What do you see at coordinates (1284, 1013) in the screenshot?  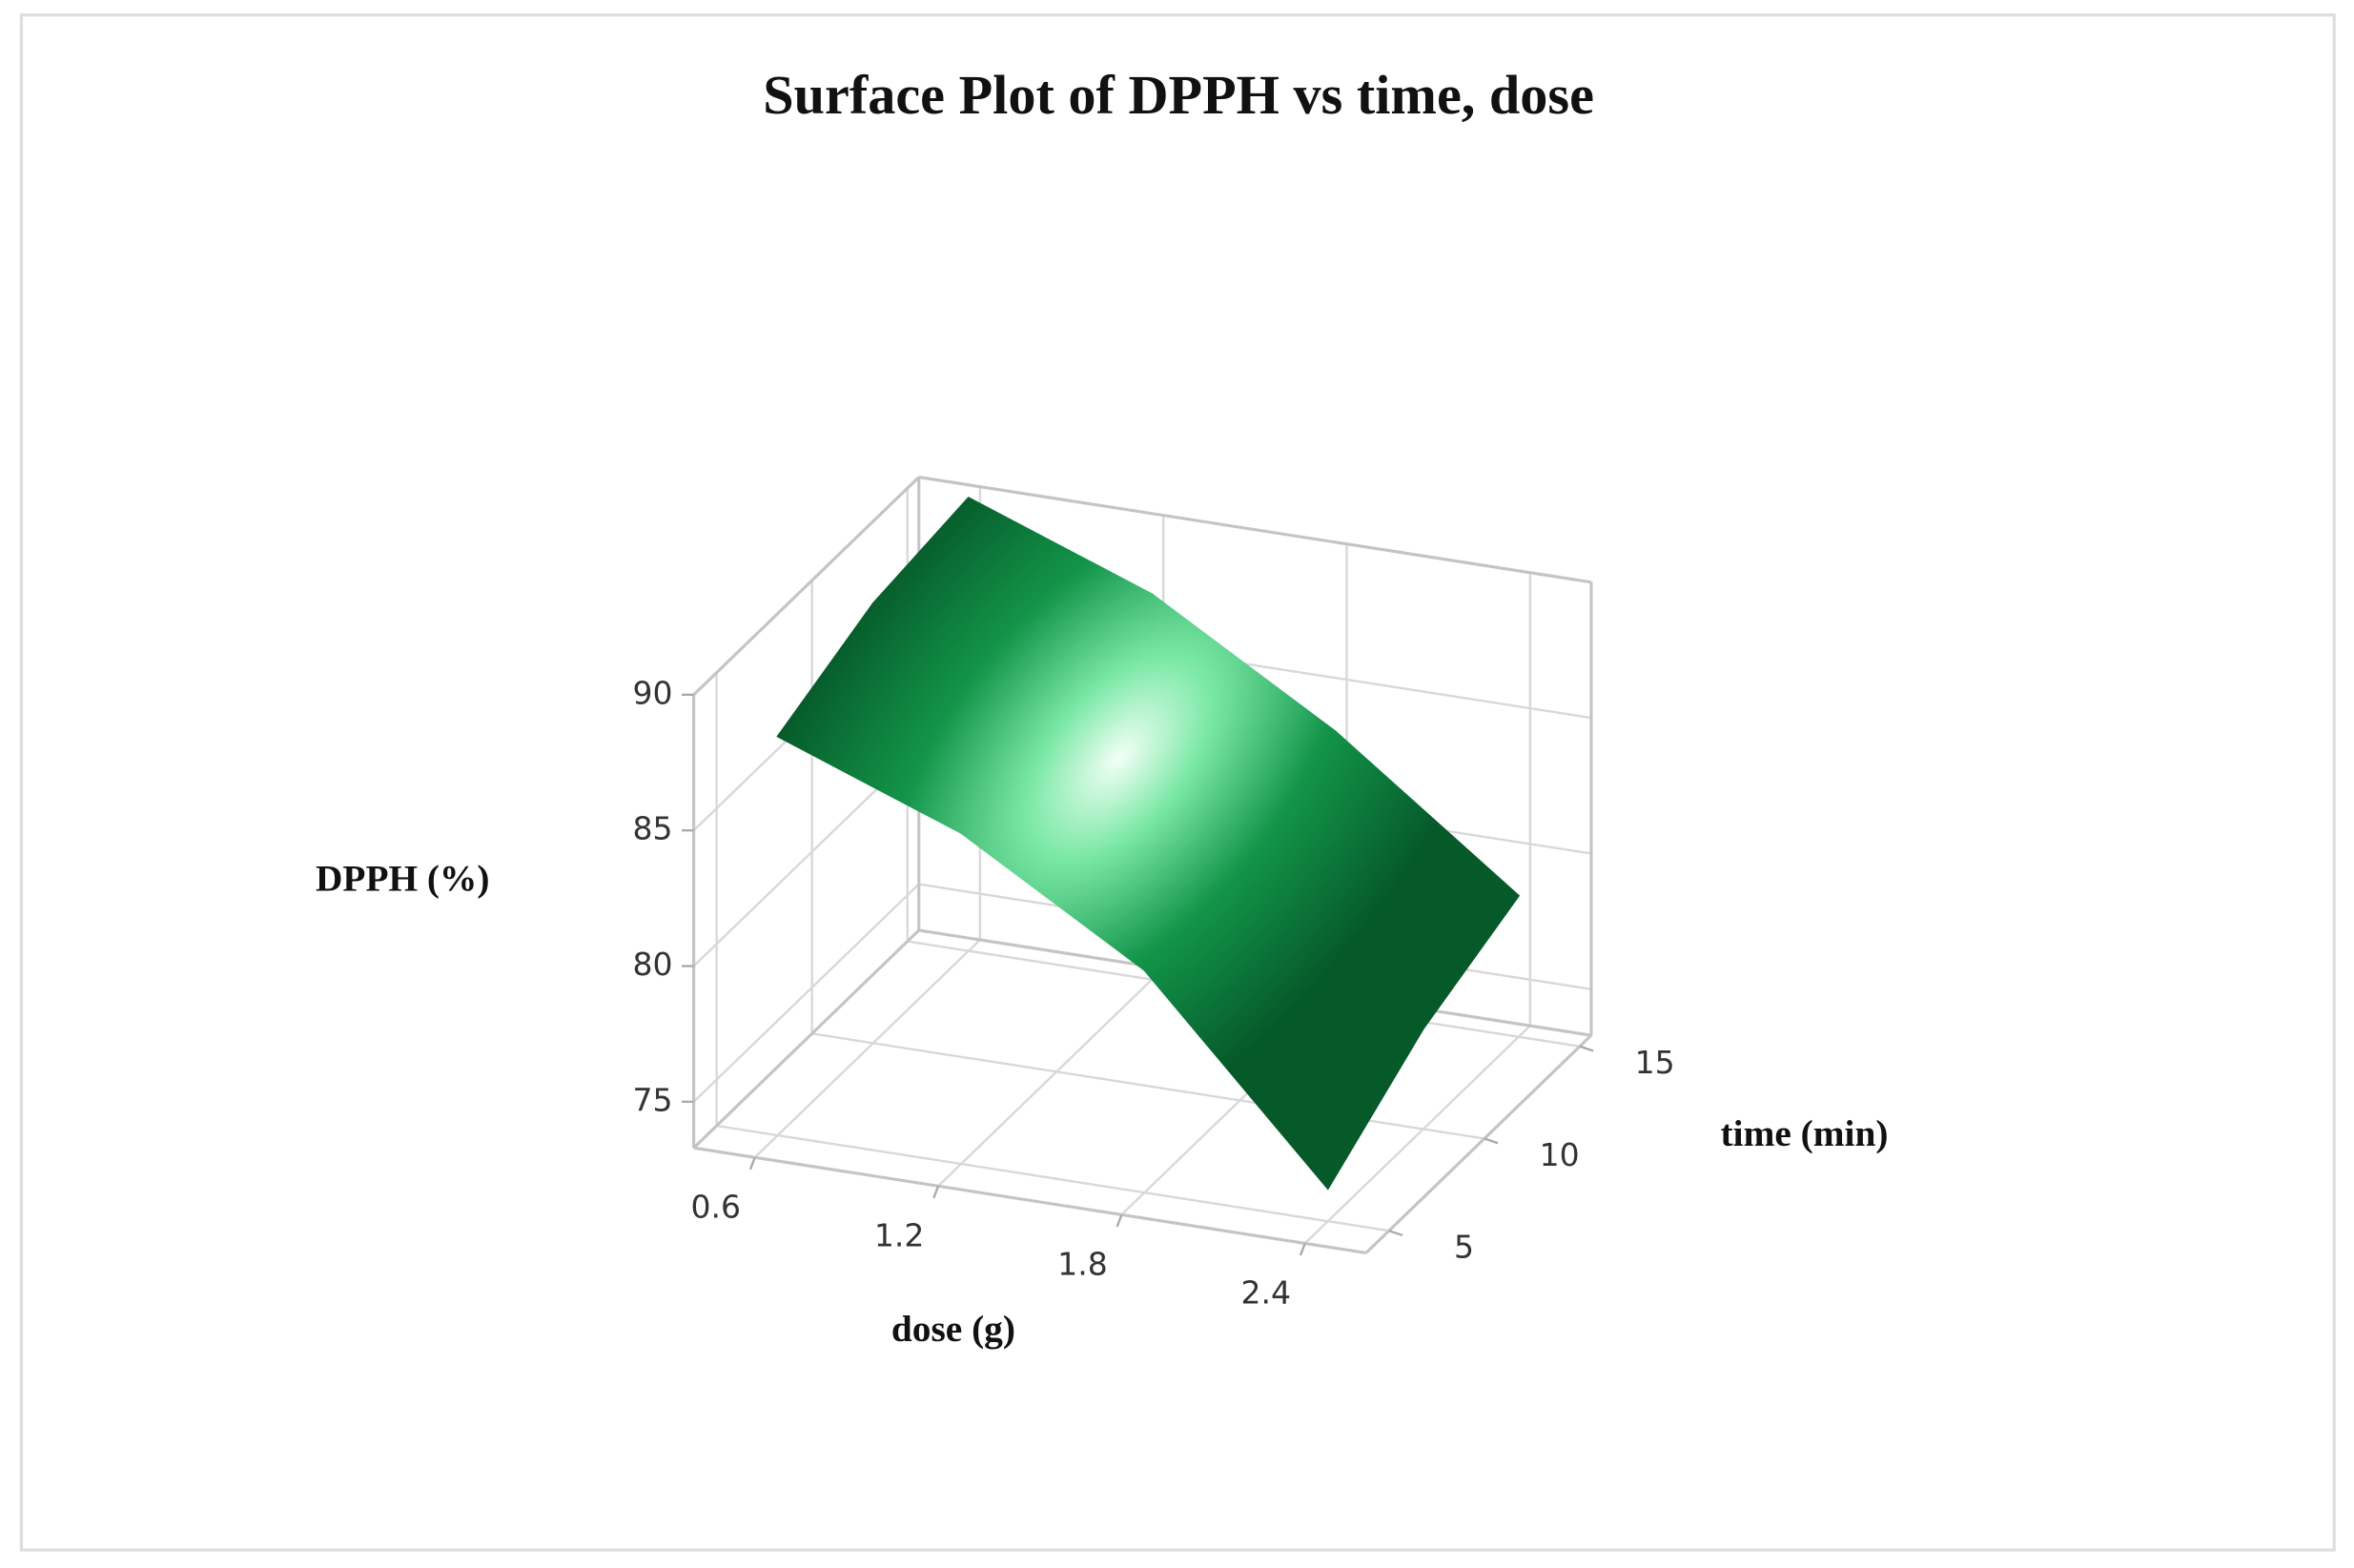 I see `surface-cell` at bounding box center [1284, 1013].